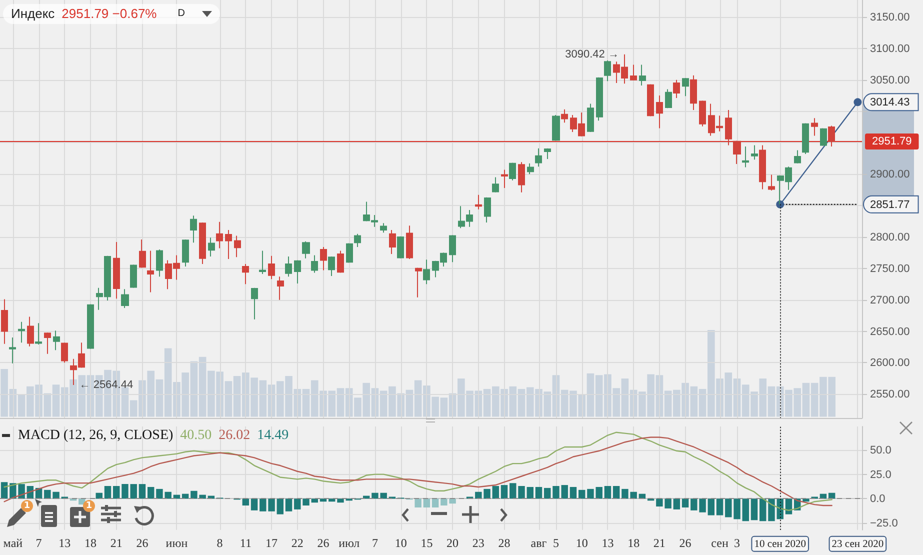  I want to click on ref-line-label: 2951.79, so click(892, 142).